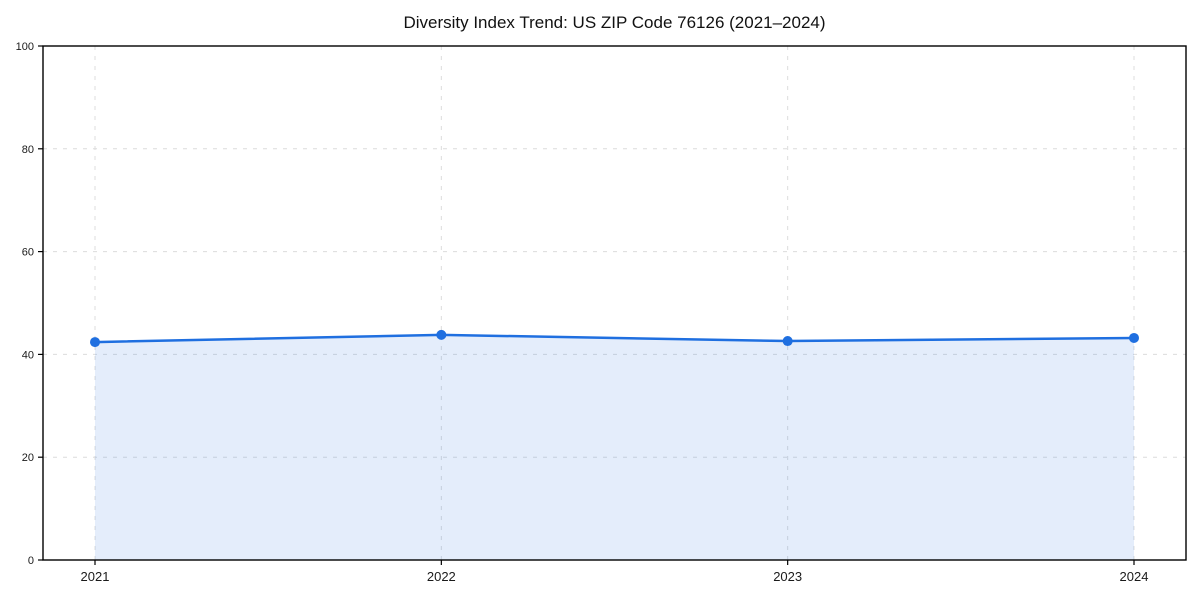 This screenshot has width=1200, height=600. Describe the element at coordinates (95, 576) in the screenshot. I see `x-tick-label: 2021` at that location.